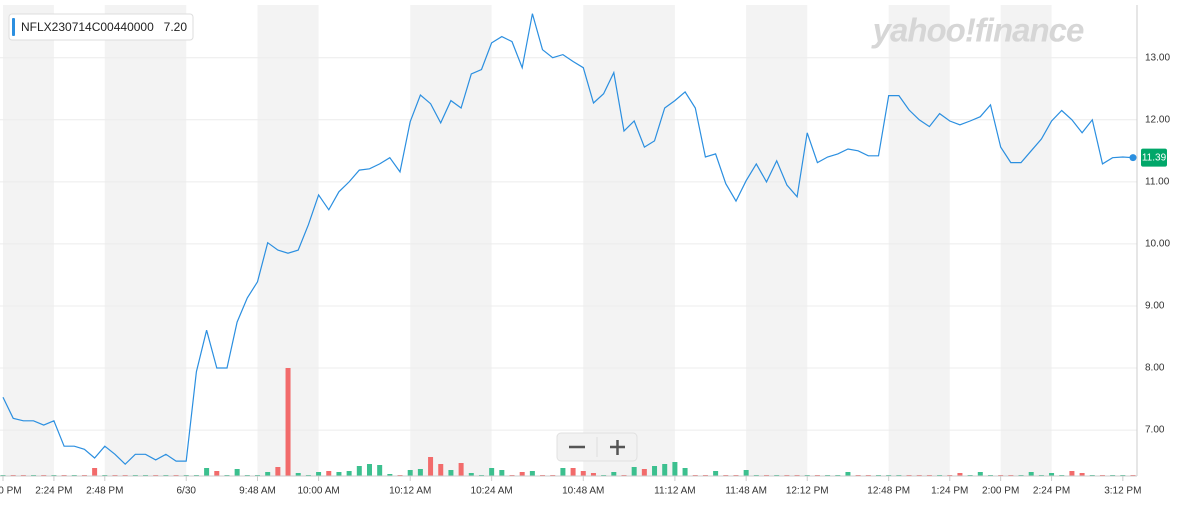 The width and height of the screenshot is (1190, 514). I want to click on legend-box, so click(101, 27).